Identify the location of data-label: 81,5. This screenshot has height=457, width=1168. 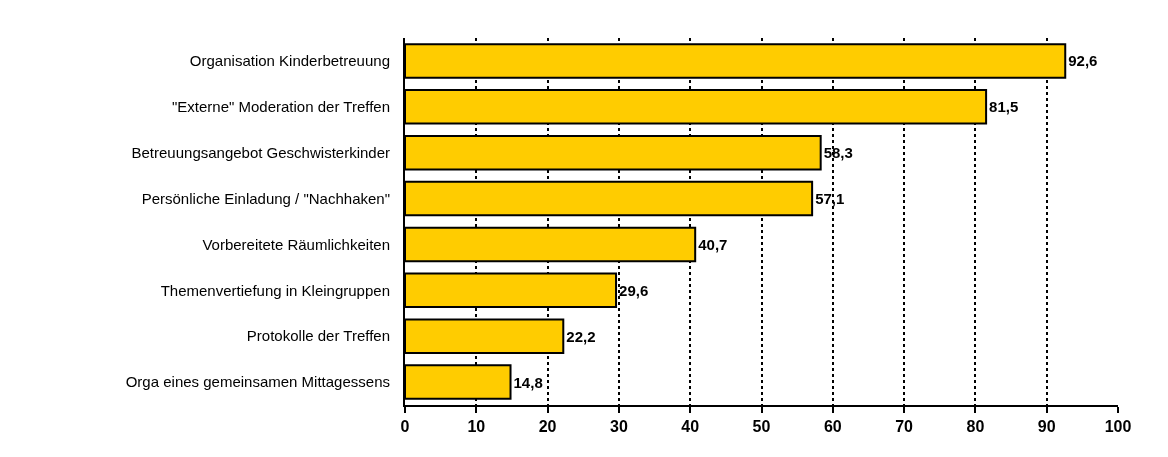
(1004, 107).